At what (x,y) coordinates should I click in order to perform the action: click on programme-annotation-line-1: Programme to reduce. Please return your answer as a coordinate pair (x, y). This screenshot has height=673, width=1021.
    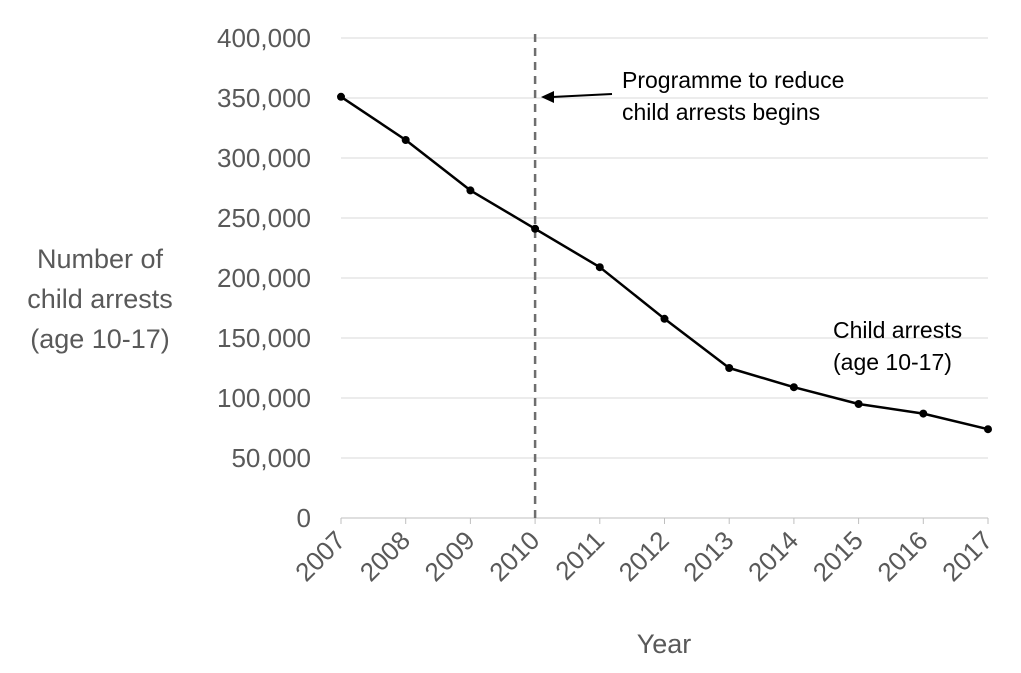
    Looking at the image, I should click on (733, 80).